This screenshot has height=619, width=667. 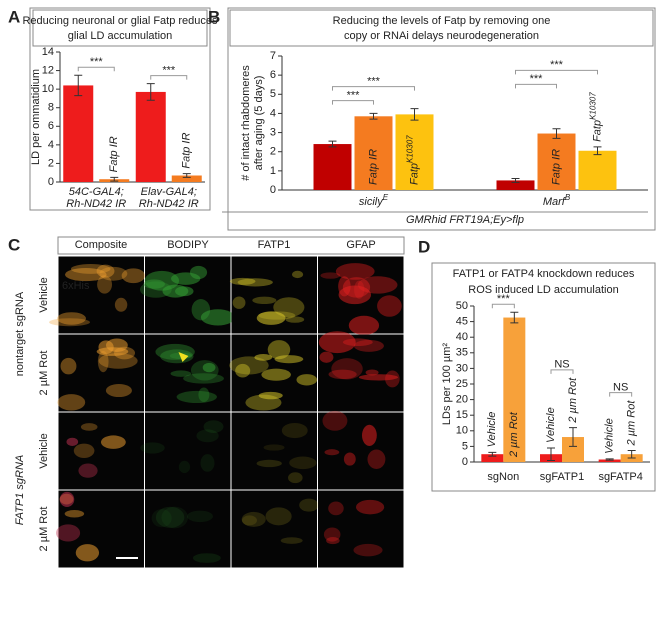 I want to click on y-tick-label: 50, so click(x=462, y=306).